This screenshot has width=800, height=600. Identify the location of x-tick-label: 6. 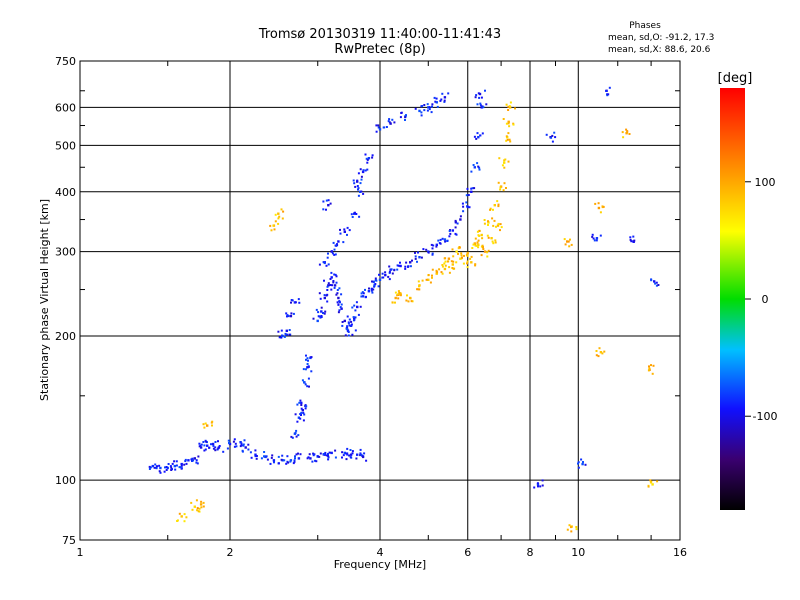
(467, 552).